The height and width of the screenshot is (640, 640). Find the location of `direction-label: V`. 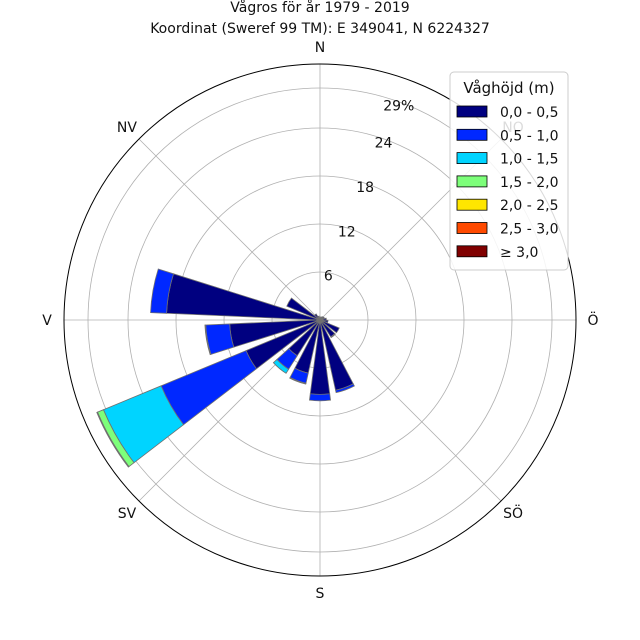

direction-label: V is located at coordinates (47, 321).